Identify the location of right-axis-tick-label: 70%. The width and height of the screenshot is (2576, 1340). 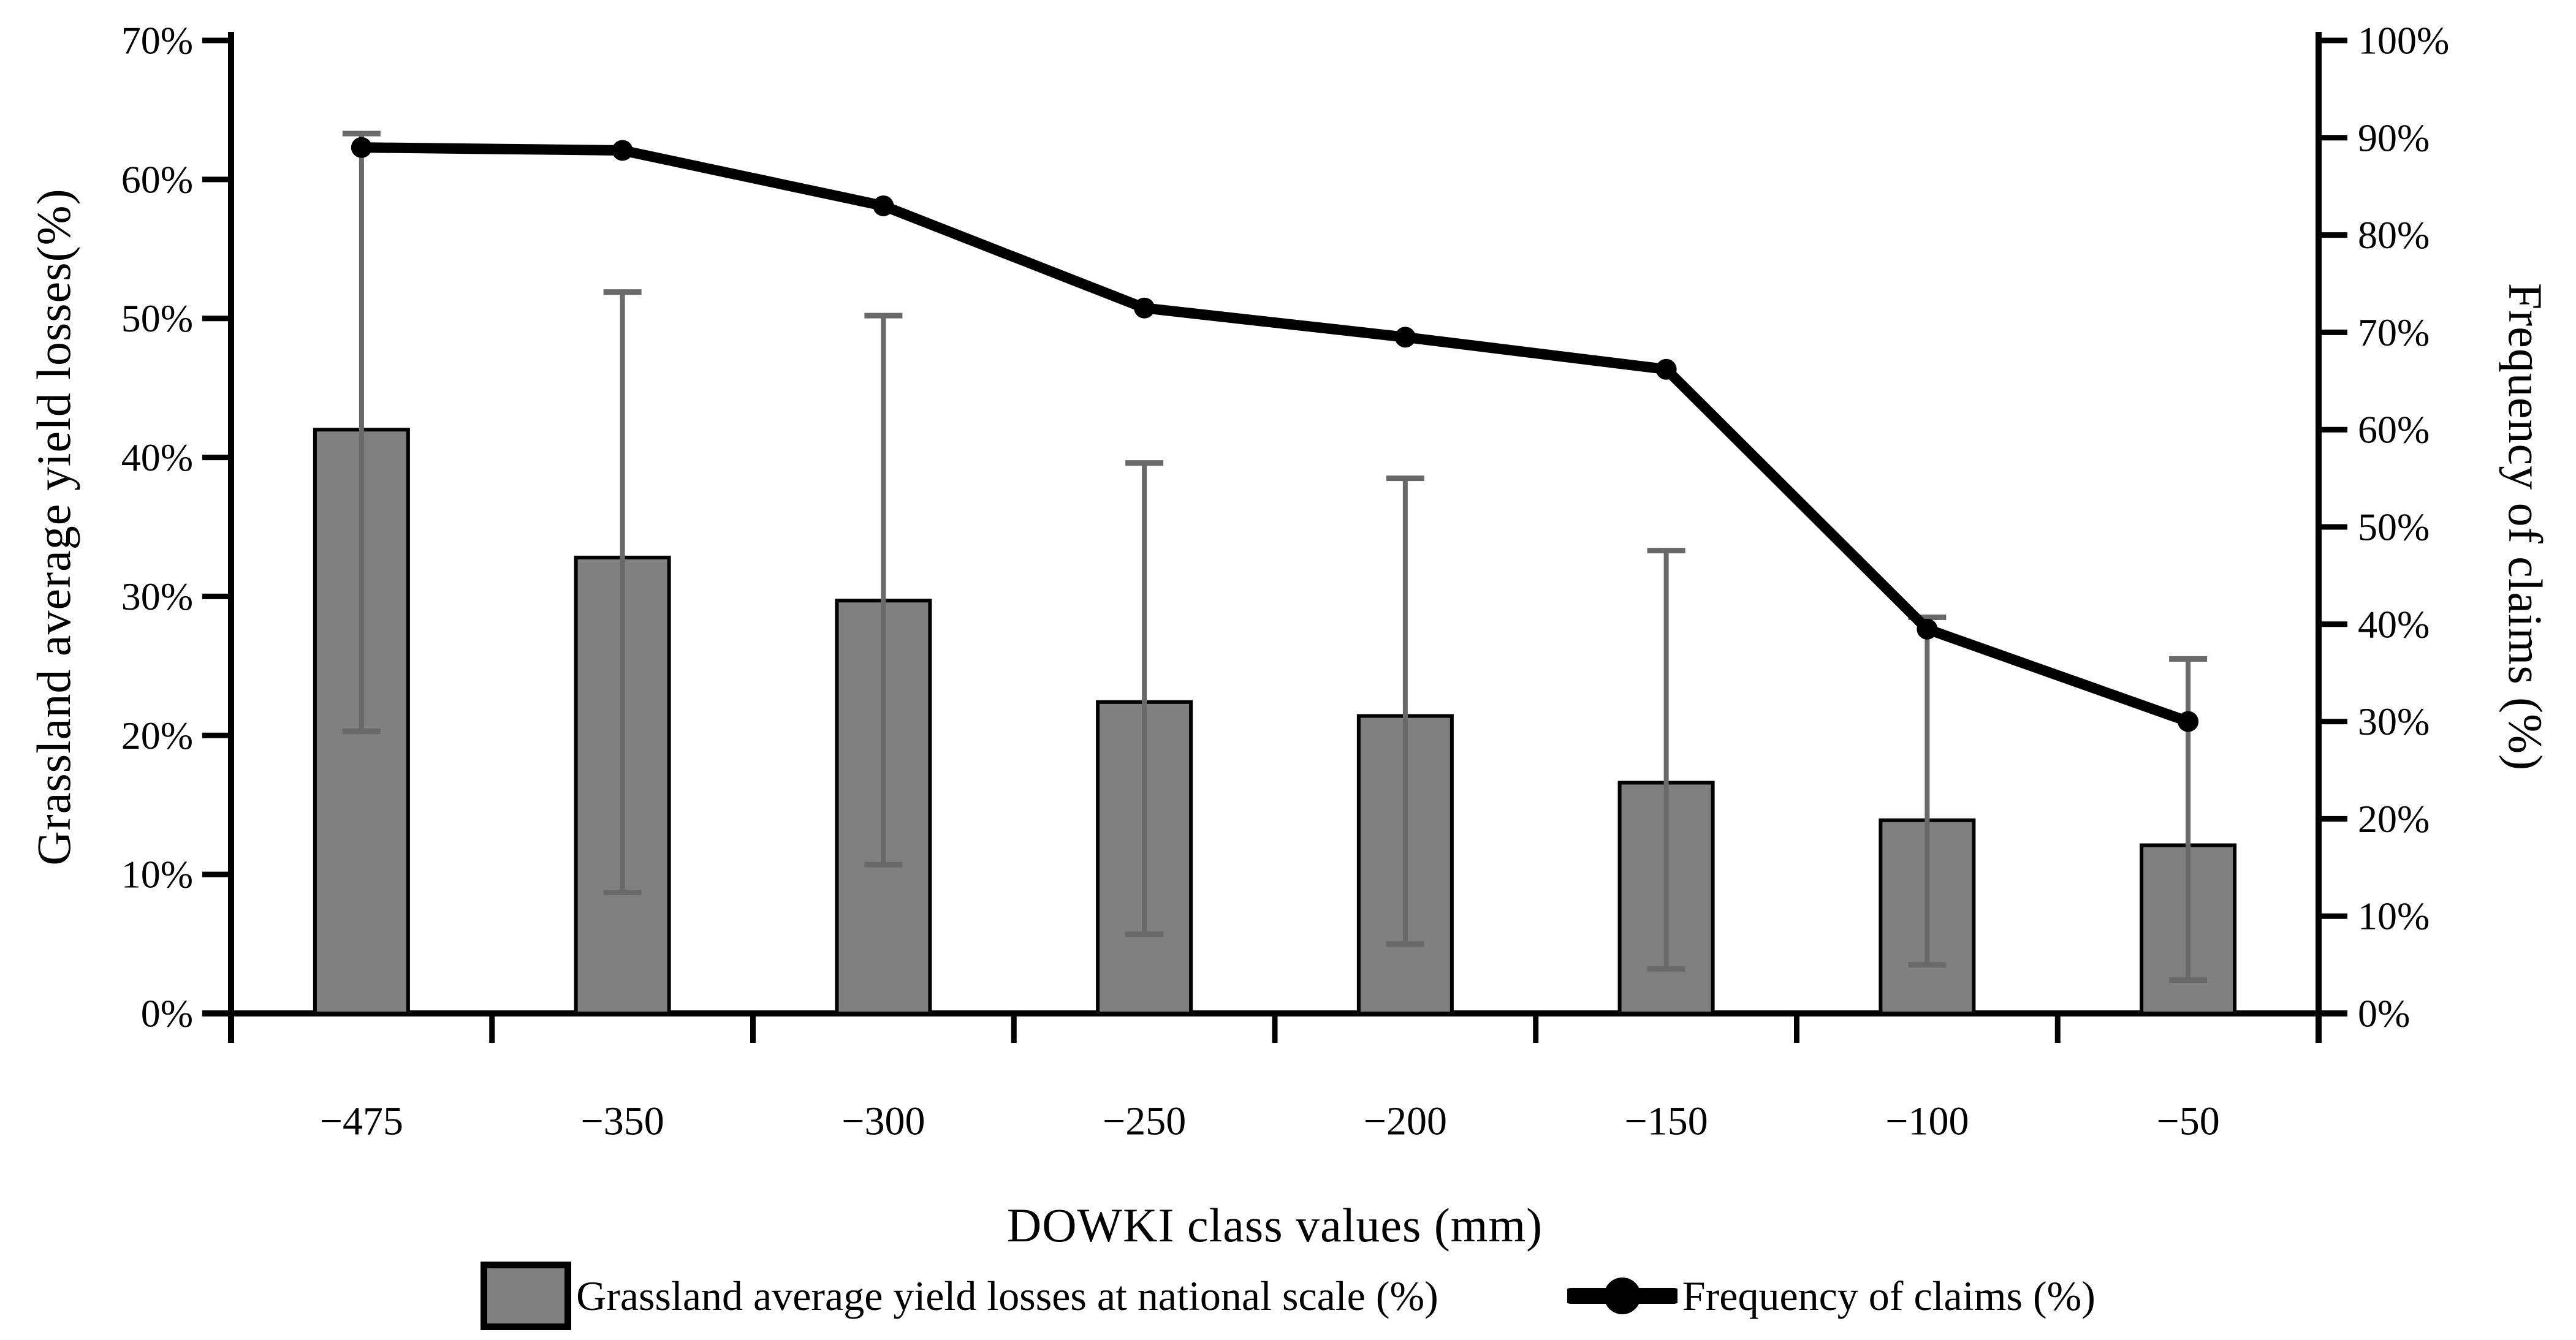
(2394, 332).